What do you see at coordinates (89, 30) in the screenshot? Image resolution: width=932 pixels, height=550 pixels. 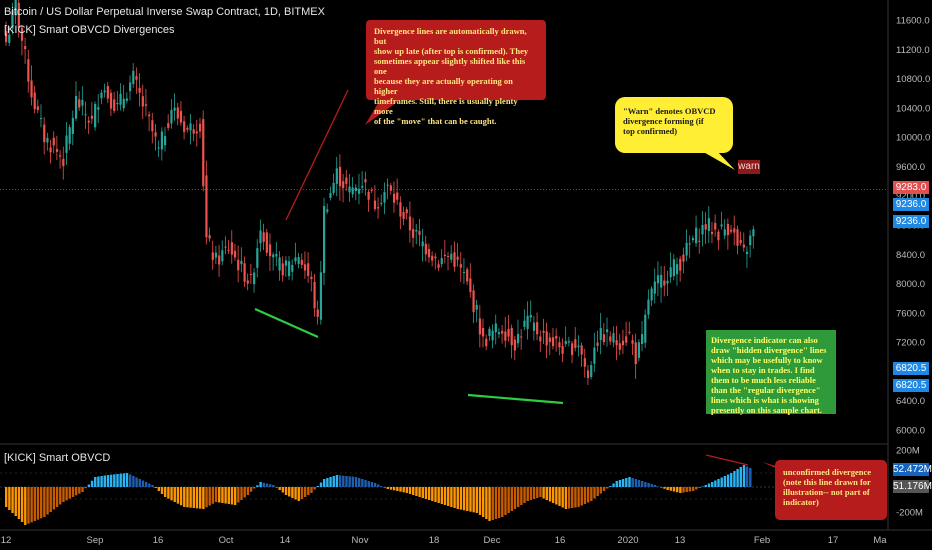 I see `indicator-main-label: [KICK] Smart OBVCD Divergences` at bounding box center [89, 30].